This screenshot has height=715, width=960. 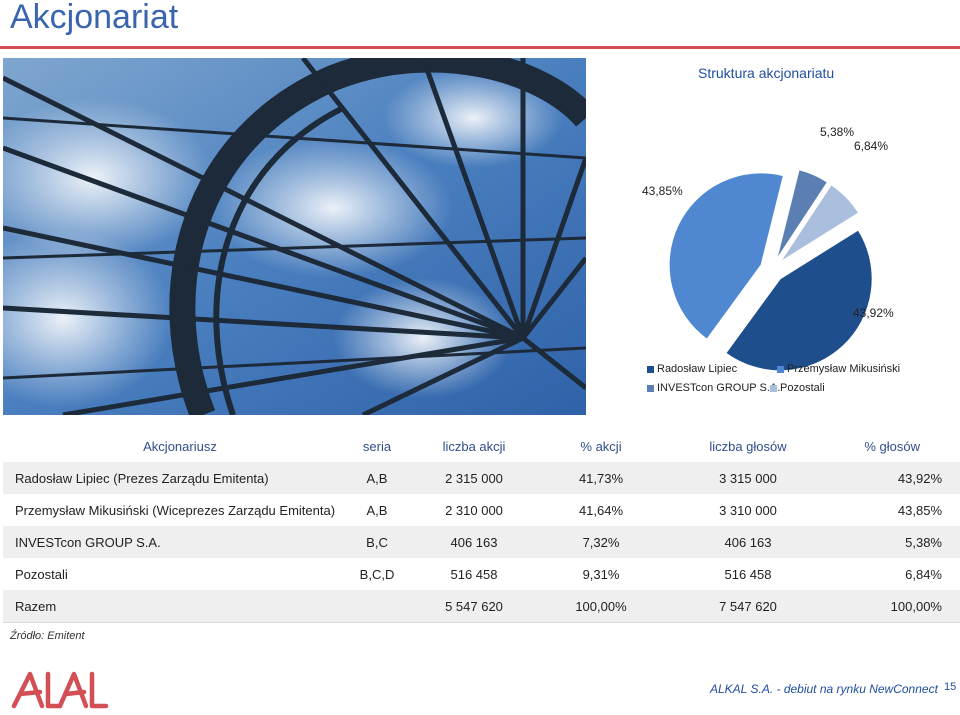 I want to click on pie-chart, so click(x=770, y=270).